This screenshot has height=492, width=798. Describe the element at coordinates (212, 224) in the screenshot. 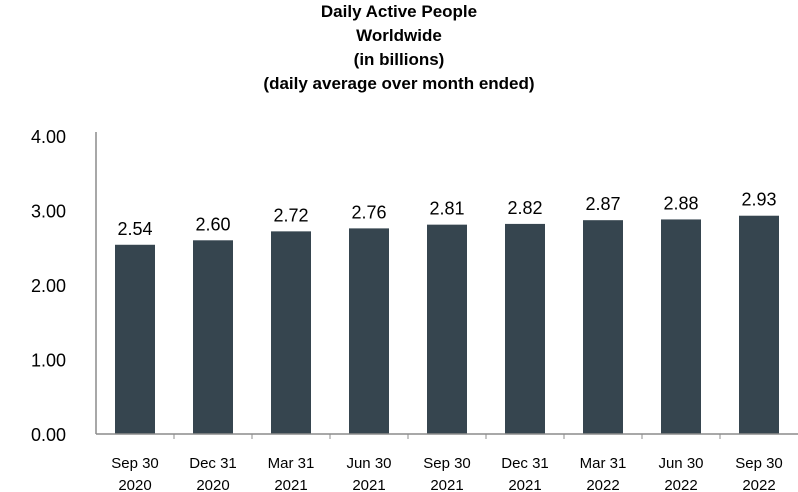

I see `data-label: 2.60` at that location.